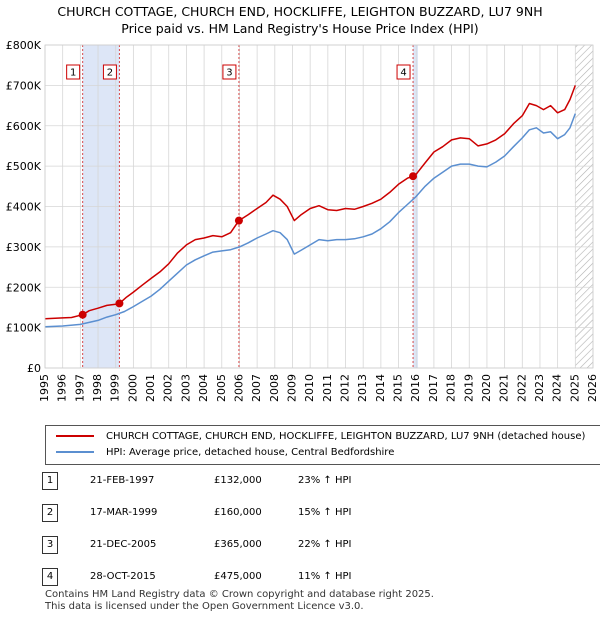 The image size is (600, 620). Describe the element at coordinates (34, 368) in the screenshot. I see `y-tick-label: £0` at that location.